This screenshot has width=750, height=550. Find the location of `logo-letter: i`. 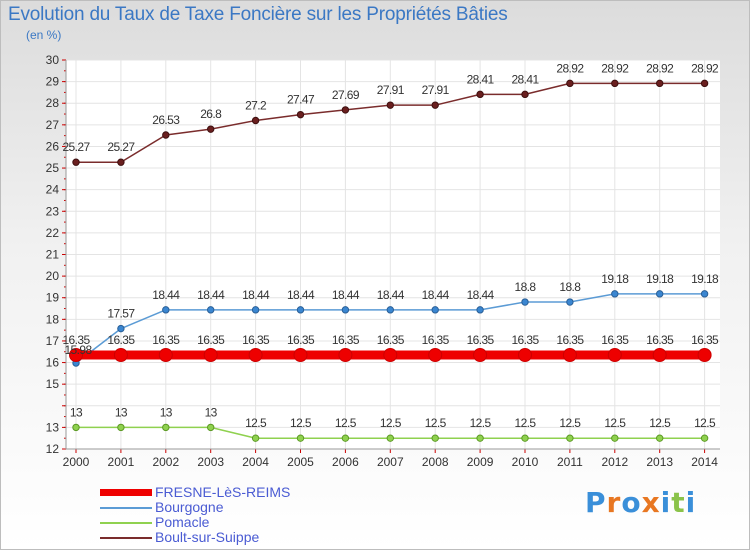

logo-letter: i is located at coordinates (666, 502).